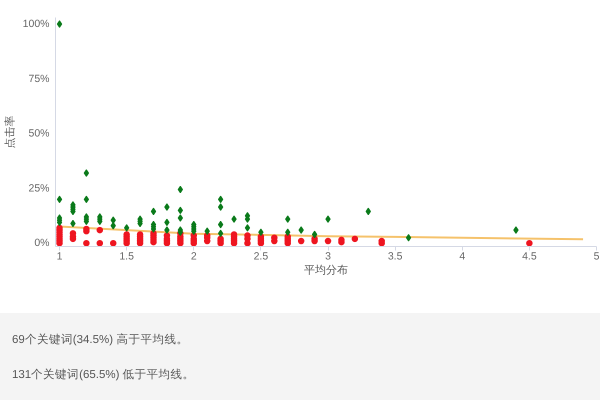  I want to click on x-tick-label: 1, so click(59, 256).